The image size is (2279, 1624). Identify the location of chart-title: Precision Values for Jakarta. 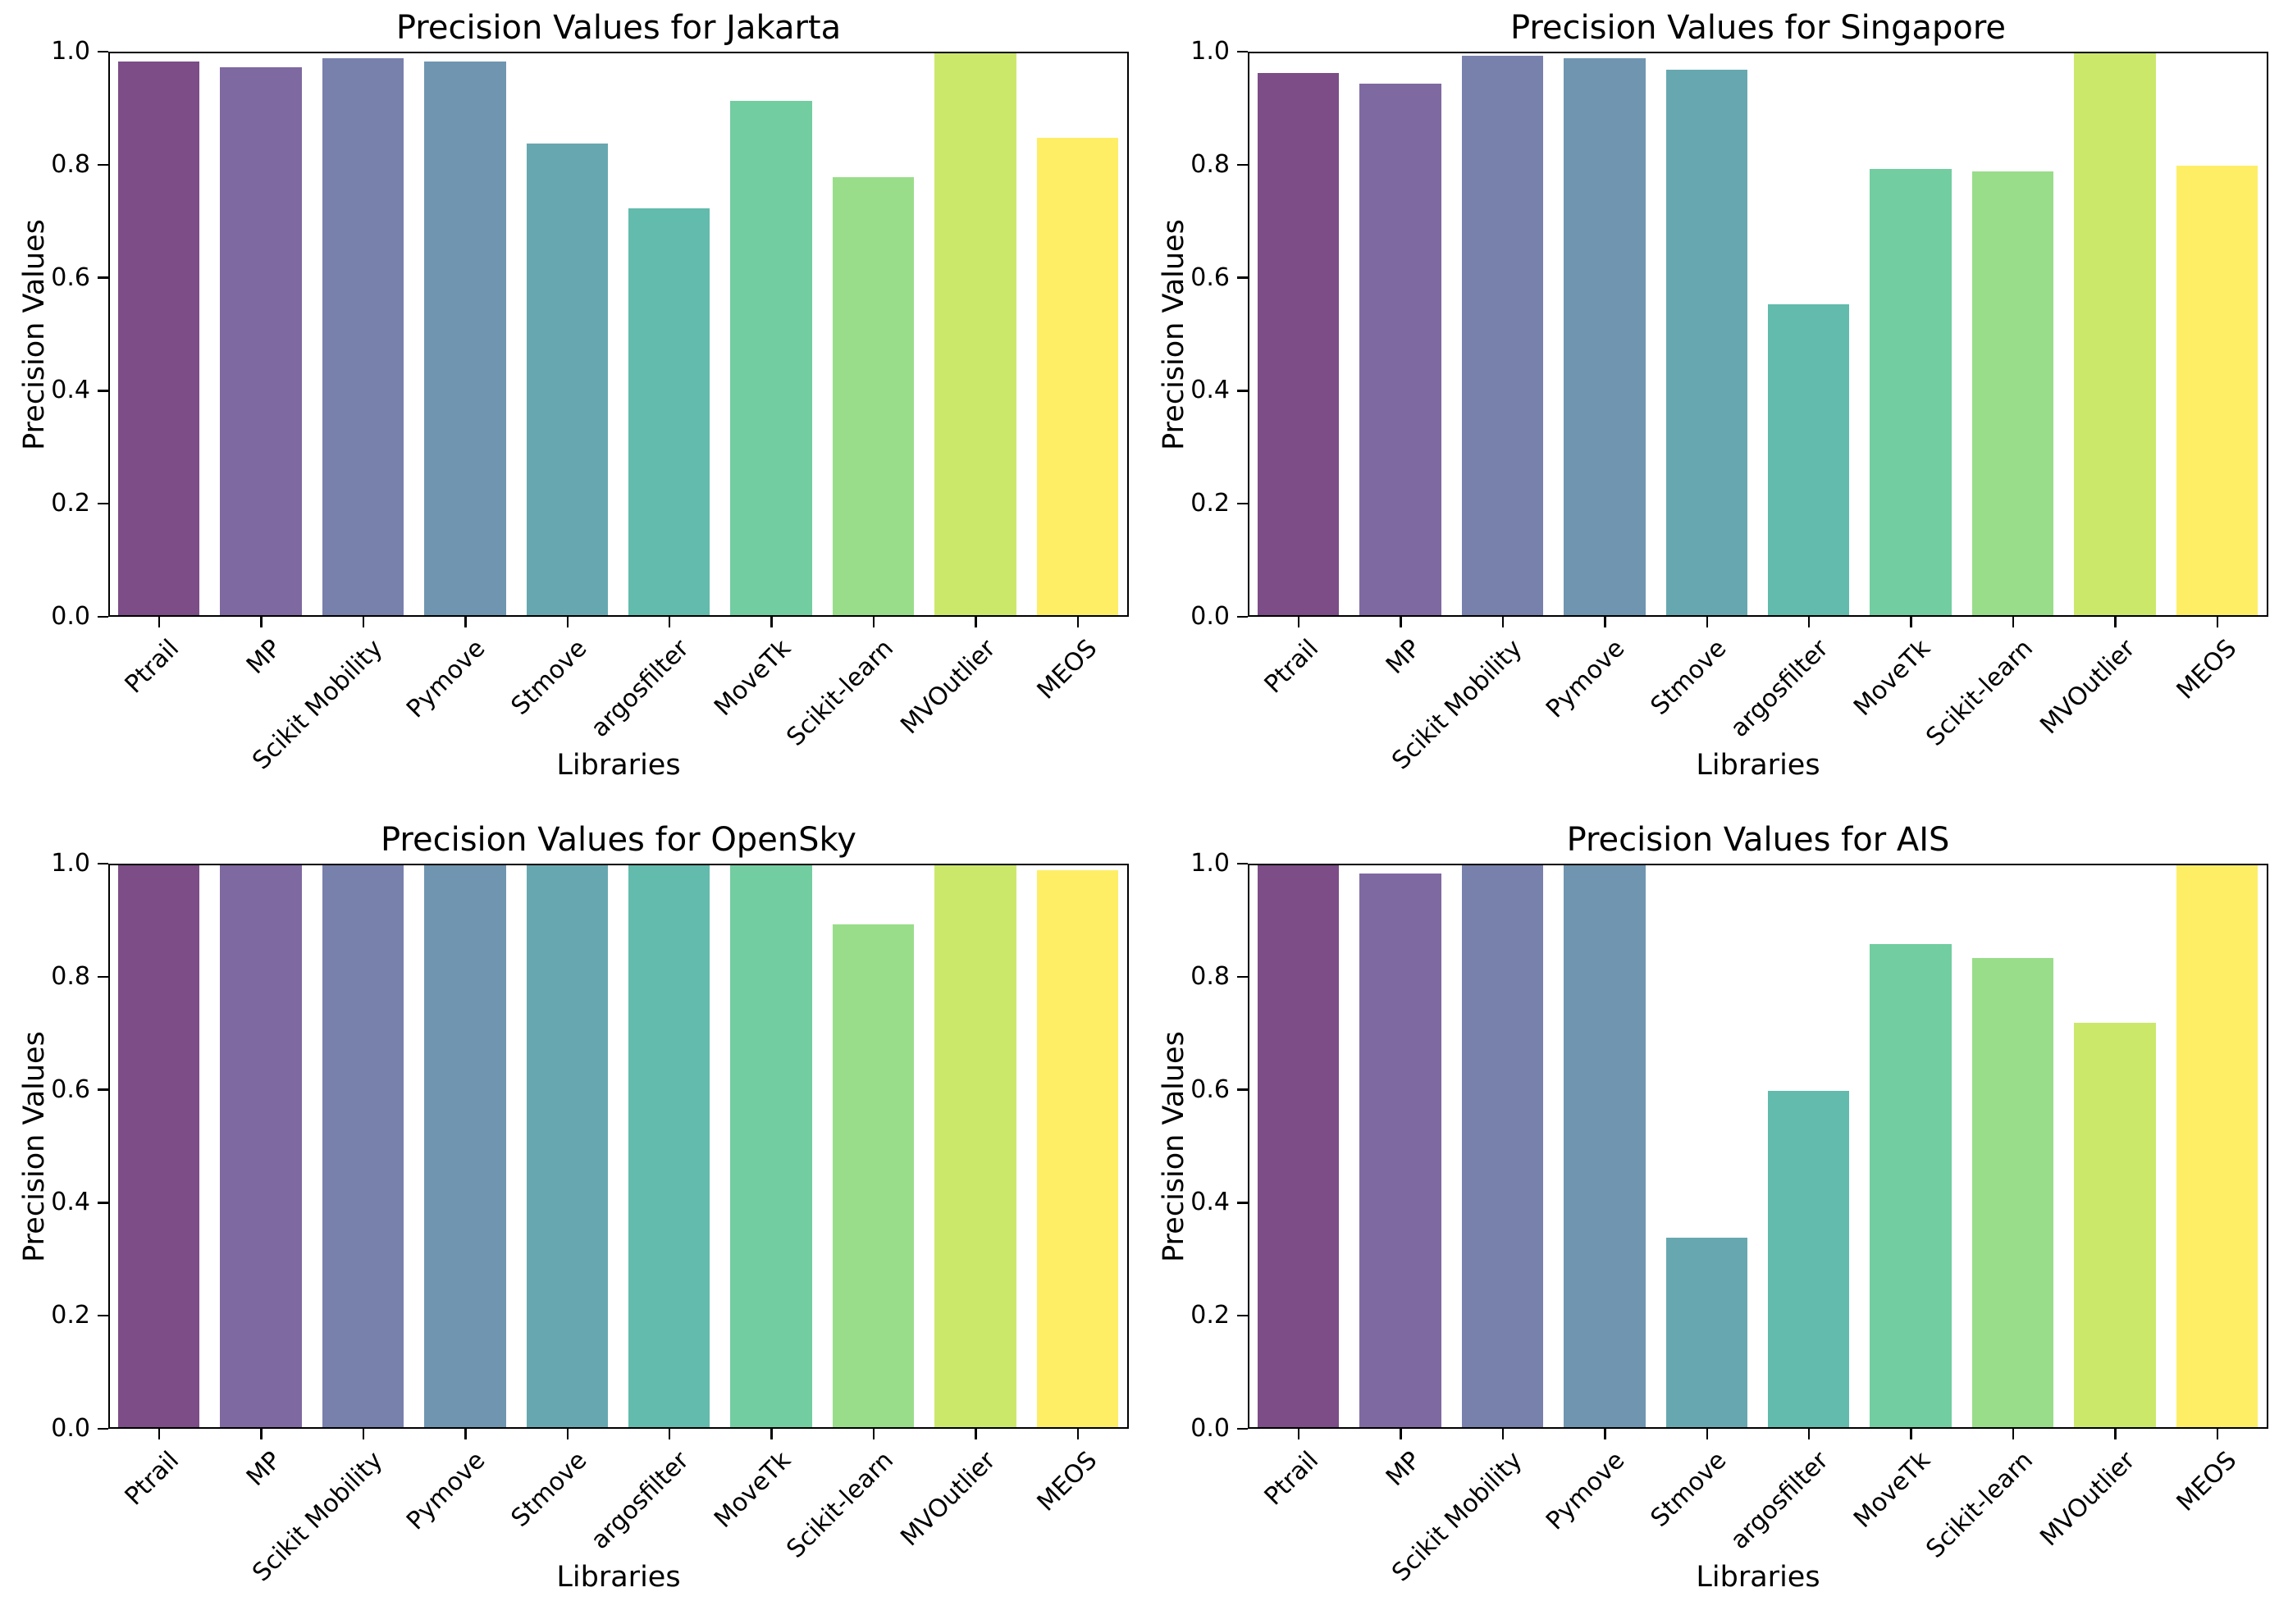
(618, 28).